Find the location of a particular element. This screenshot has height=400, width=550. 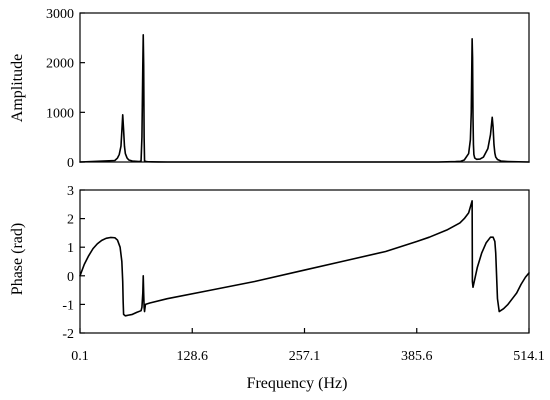

phase-axis-label: Phase (rad) is located at coordinates (17, 259).